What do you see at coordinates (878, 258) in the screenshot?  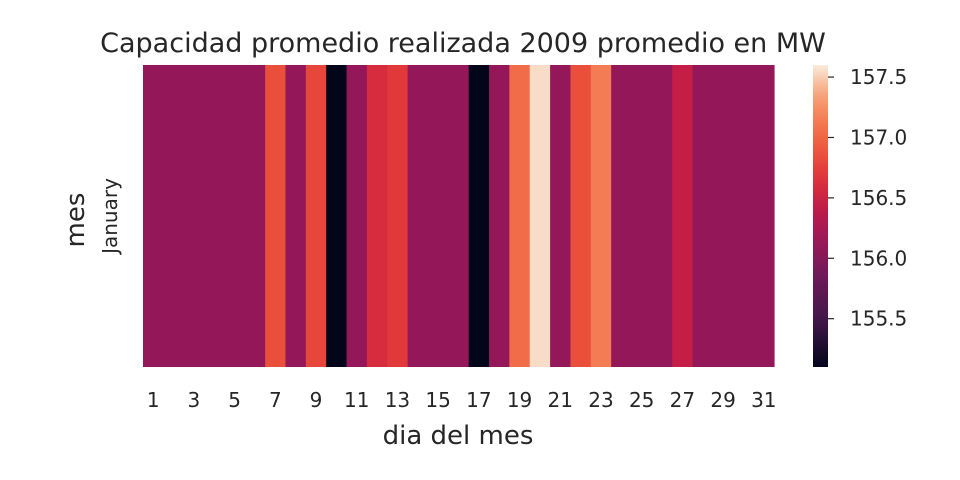 I see `colorbar-tick-label: 156.0` at bounding box center [878, 258].